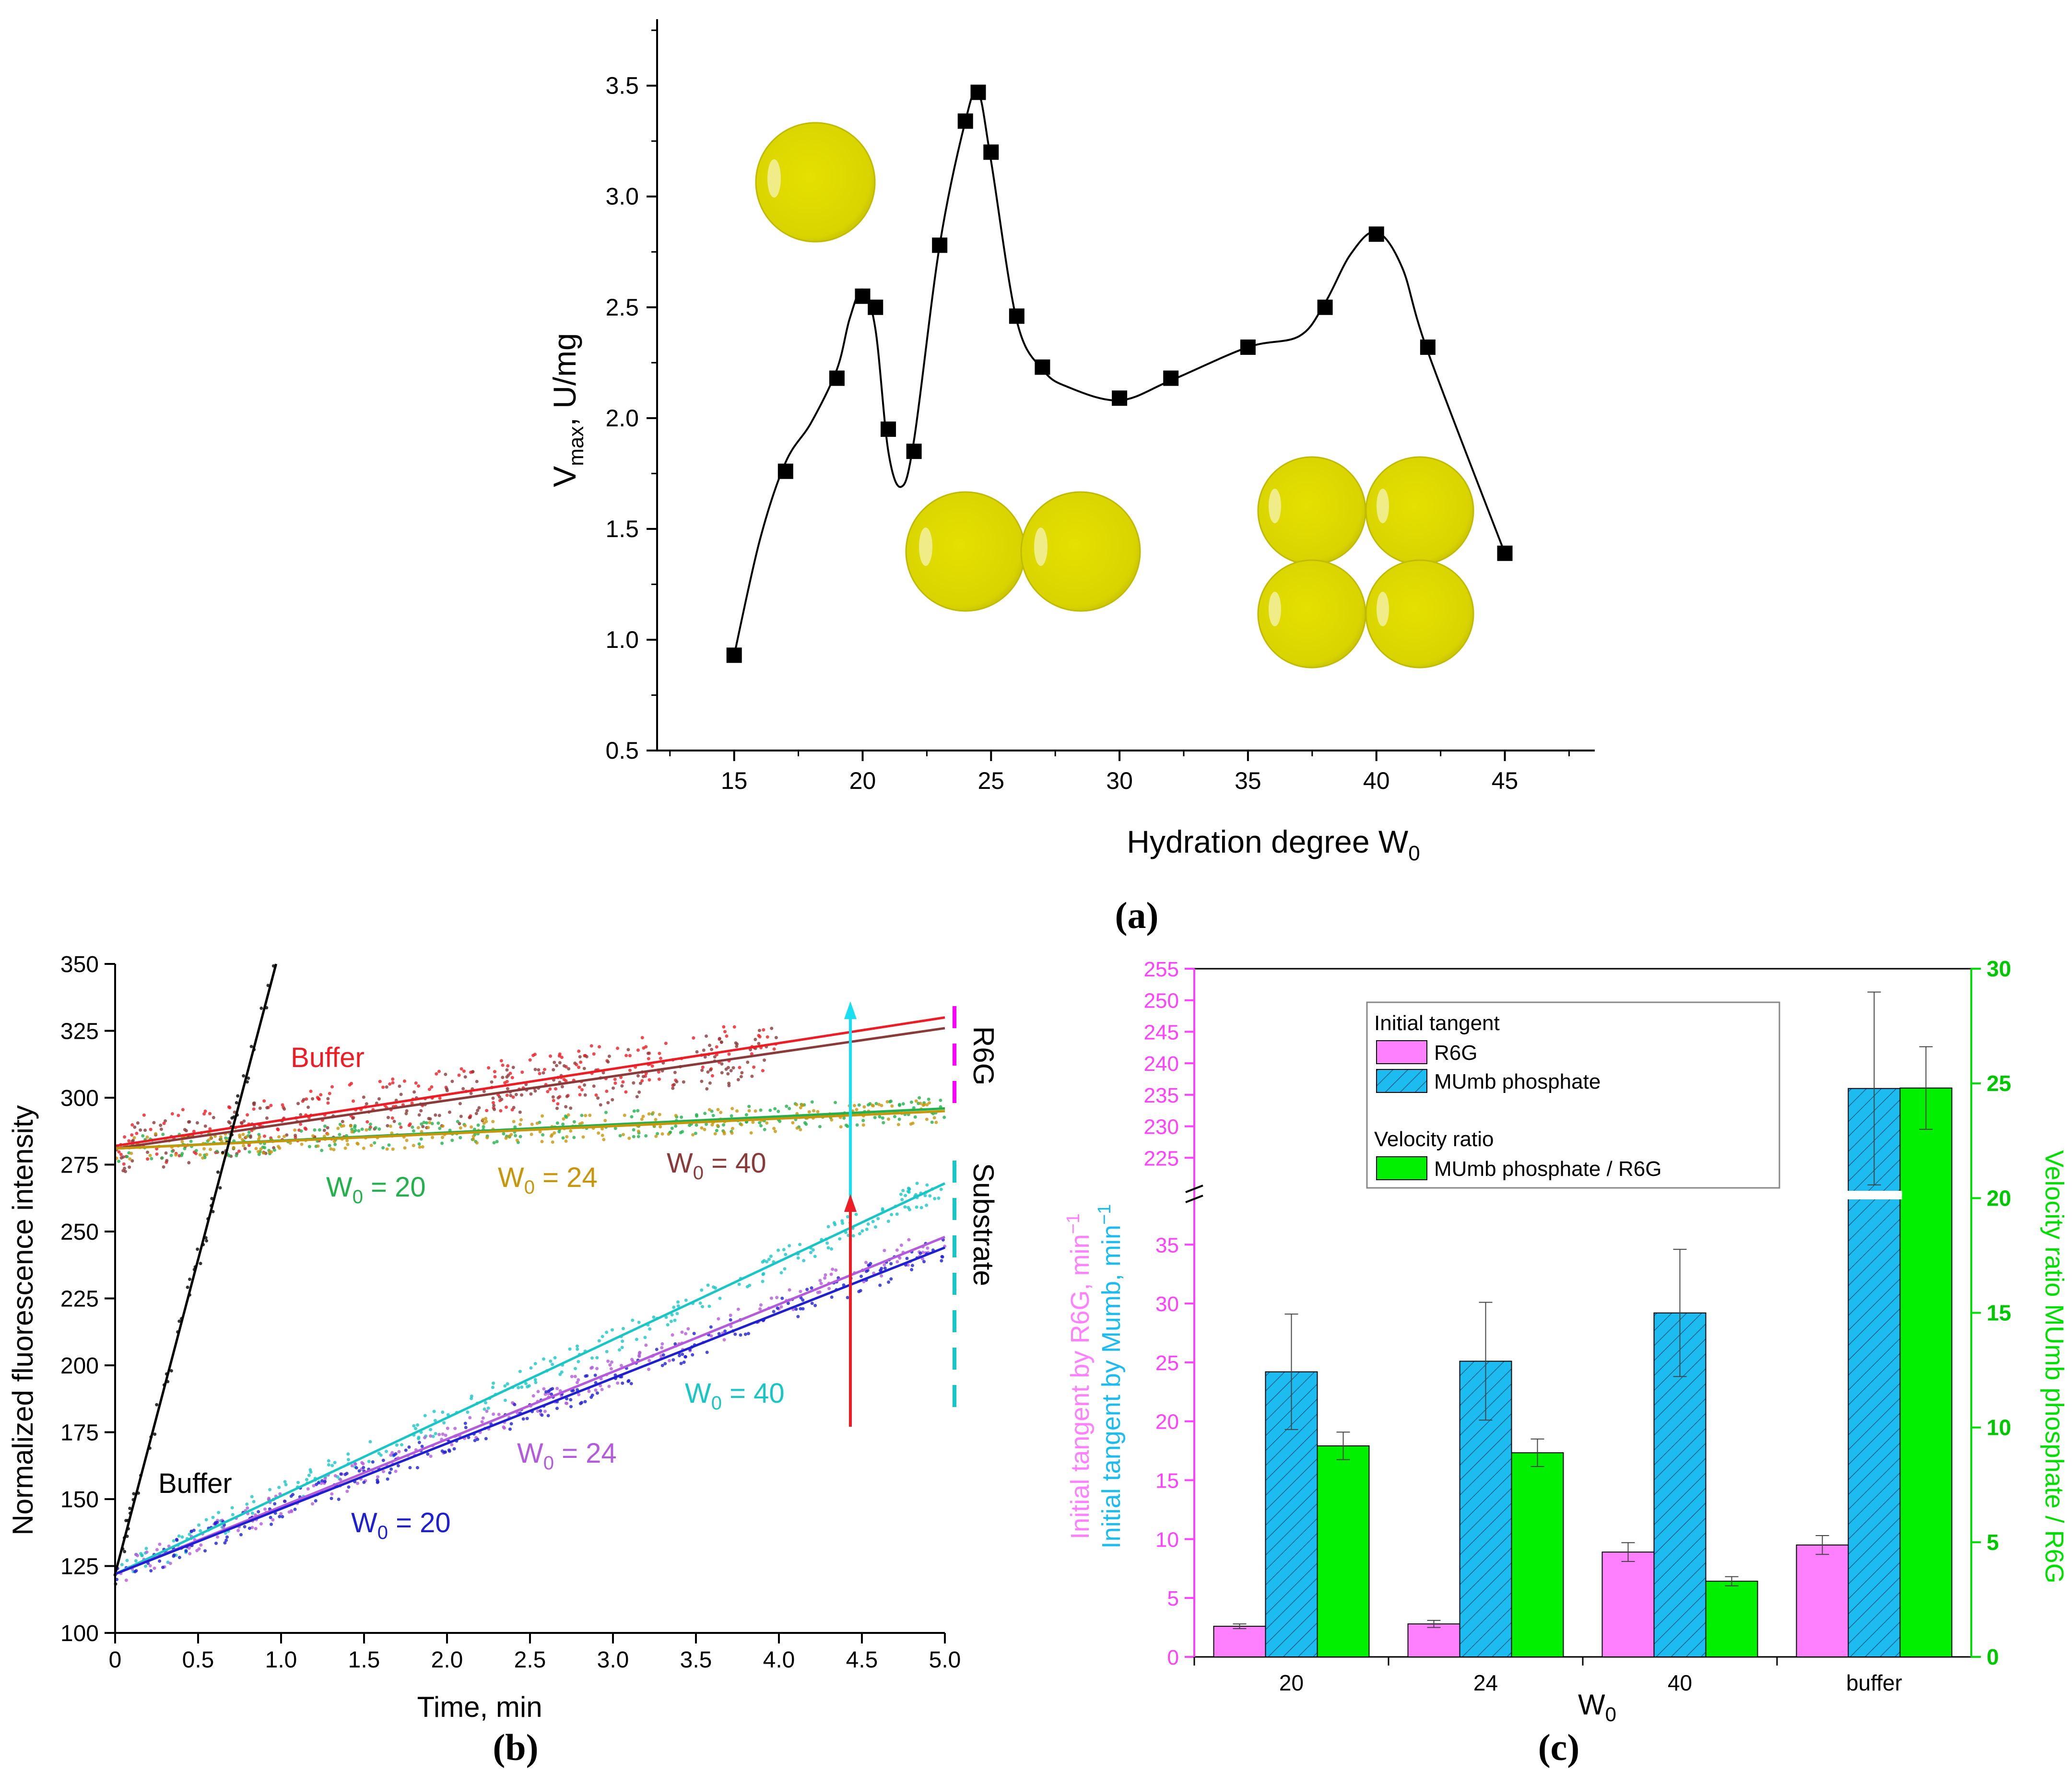  Describe the element at coordinates (1573, 1095) in the screenshot. I see `legend-box` at that location.